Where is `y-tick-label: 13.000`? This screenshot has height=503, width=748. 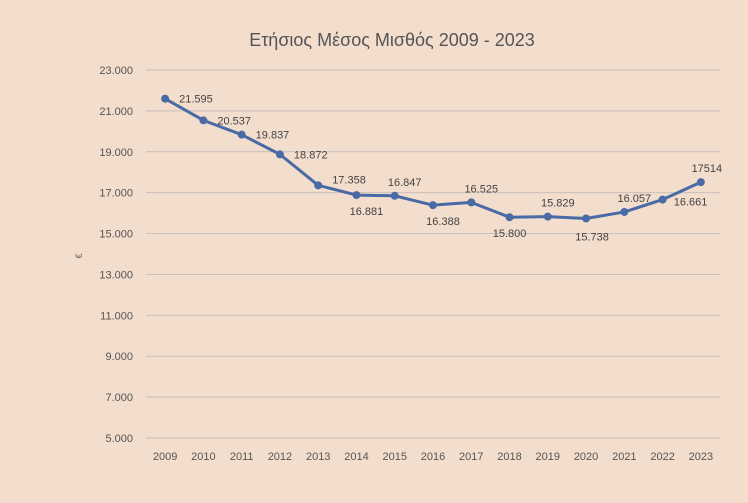
y-tick-label: 13.000 is located at coordinates (116, 275).